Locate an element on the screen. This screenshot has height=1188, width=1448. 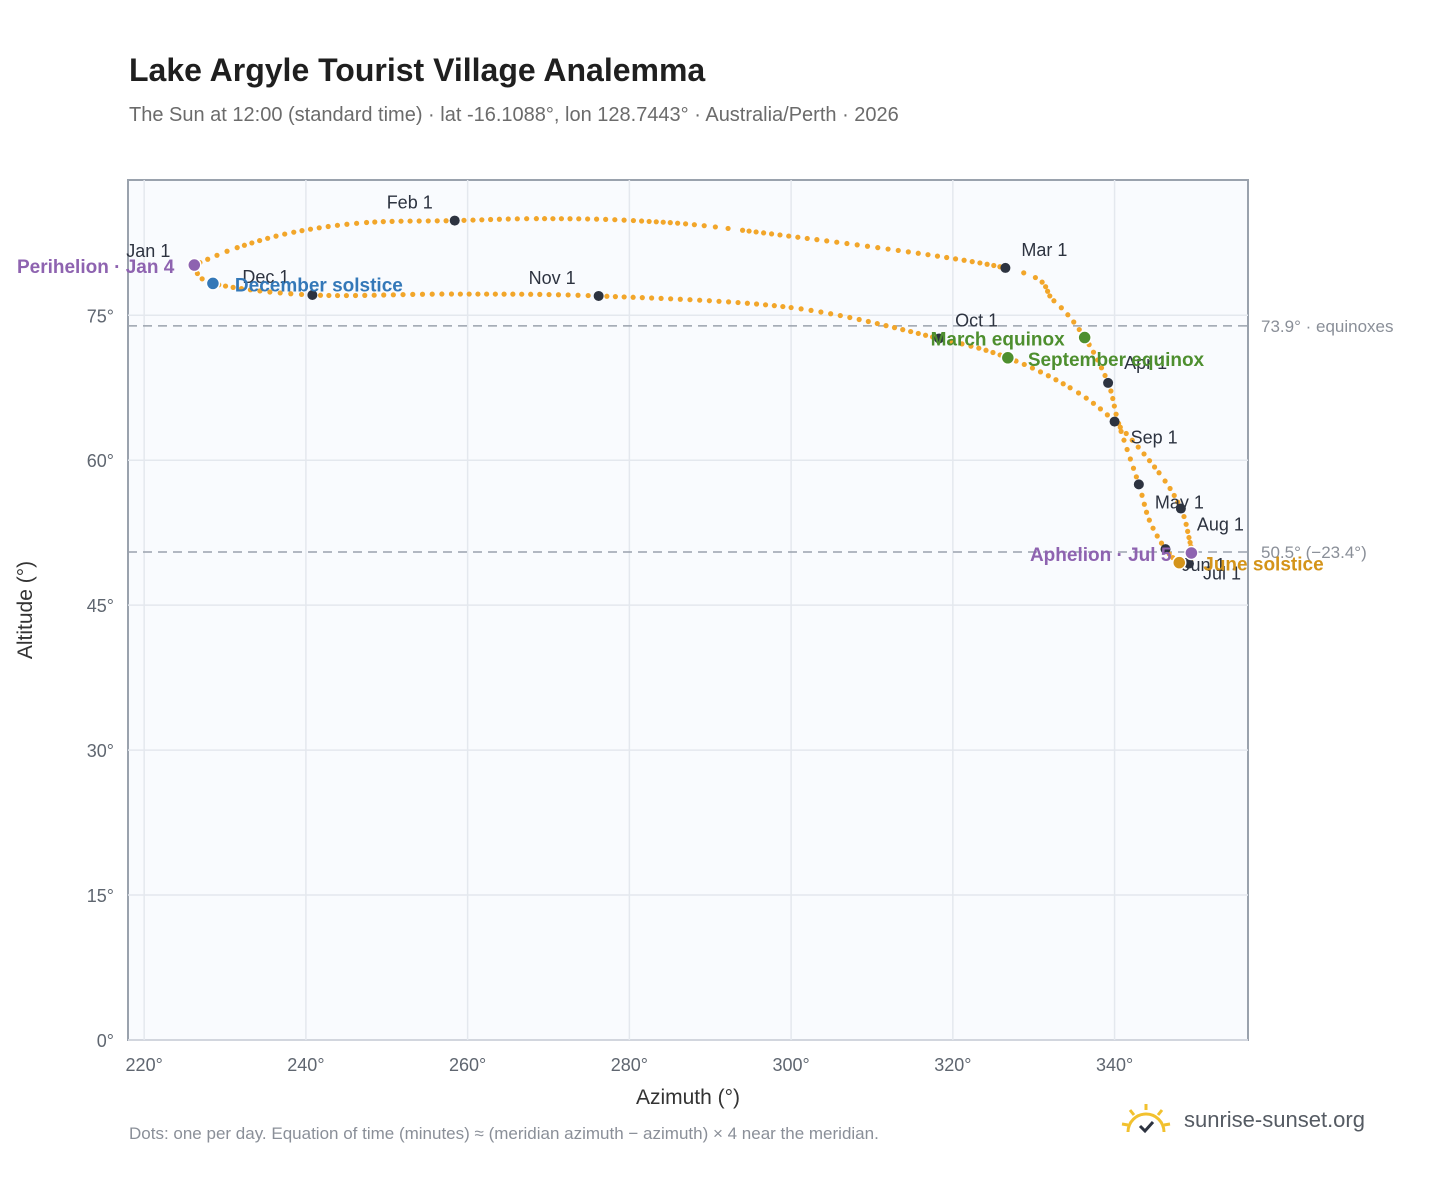
event-marker-dot is located at coordinates (1008, 358).